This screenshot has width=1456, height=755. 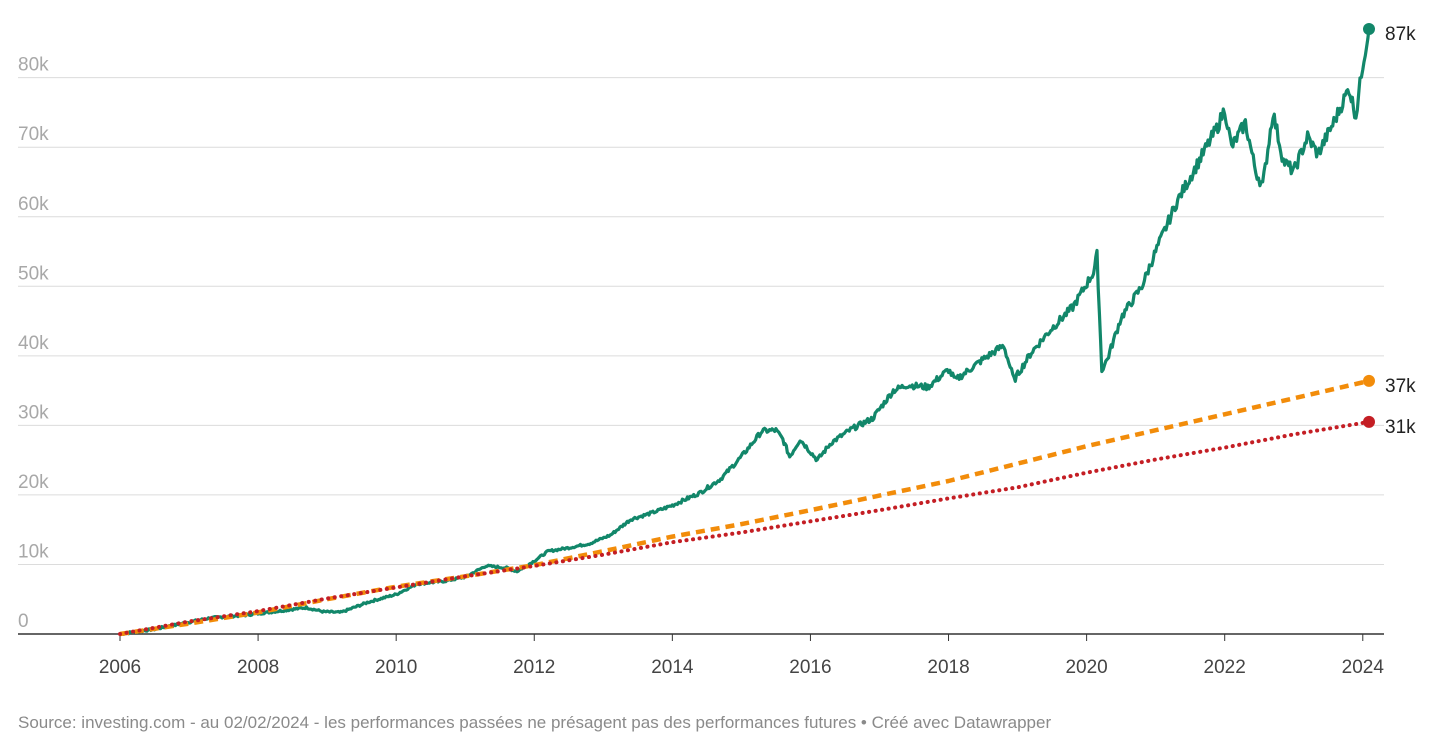 I want to click on x-tick-label: 2014, so click(x=672, y=667).